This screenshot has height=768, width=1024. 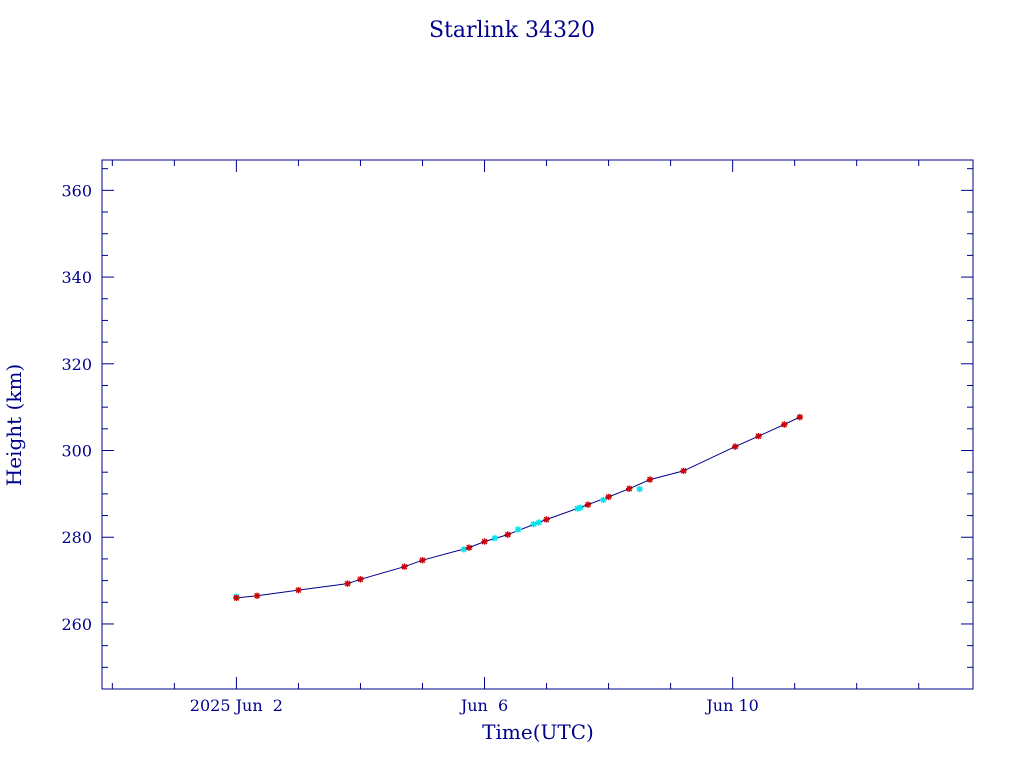 What do you see at coordinates (76, 624) in the screenshot?
I see `y-tick-label: 260` at bounding box center [76, 624].